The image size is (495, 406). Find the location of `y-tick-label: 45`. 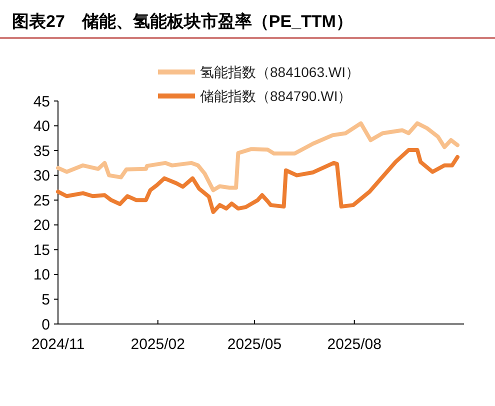

y-tick-label: 45 is located at coordinates (41, 101).